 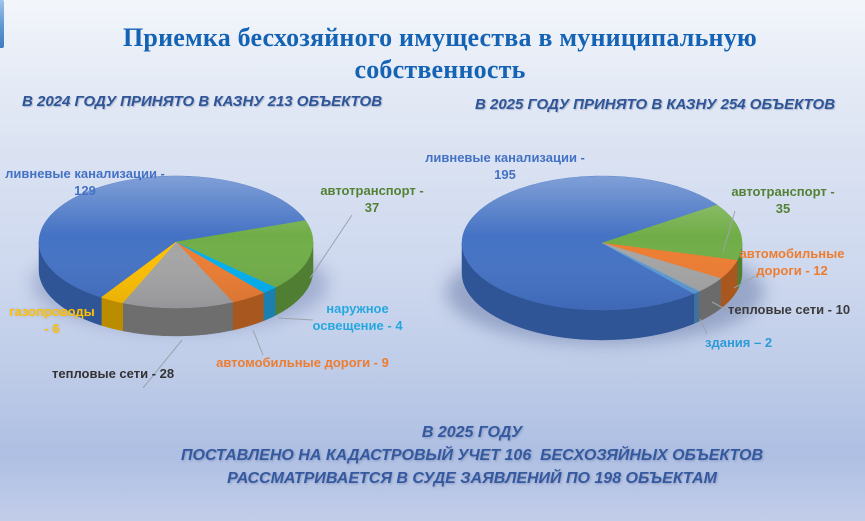 I want to click on corner-accent-bar, so click(x=2, y=24).